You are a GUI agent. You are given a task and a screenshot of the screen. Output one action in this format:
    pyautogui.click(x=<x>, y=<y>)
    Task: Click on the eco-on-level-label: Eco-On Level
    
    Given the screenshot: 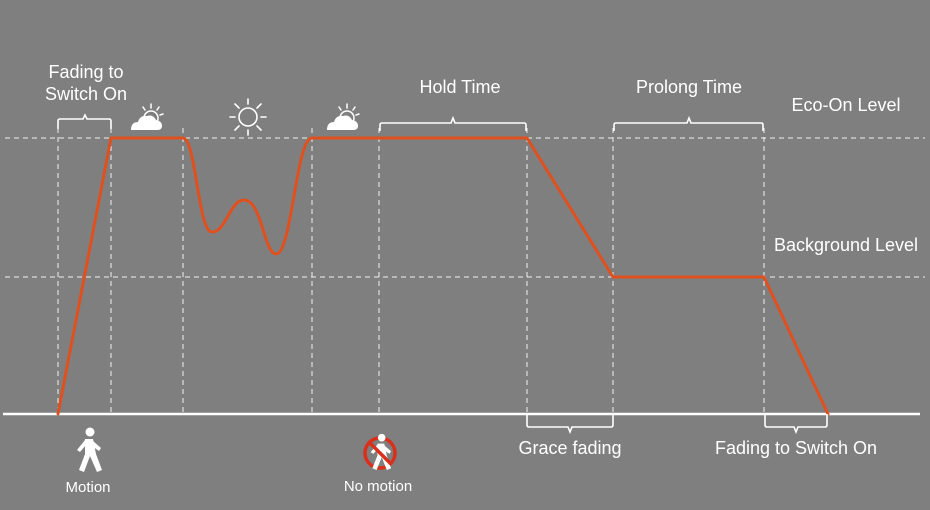 What is the action you would take?
    pyautogui.click(x=845, y=105)
    